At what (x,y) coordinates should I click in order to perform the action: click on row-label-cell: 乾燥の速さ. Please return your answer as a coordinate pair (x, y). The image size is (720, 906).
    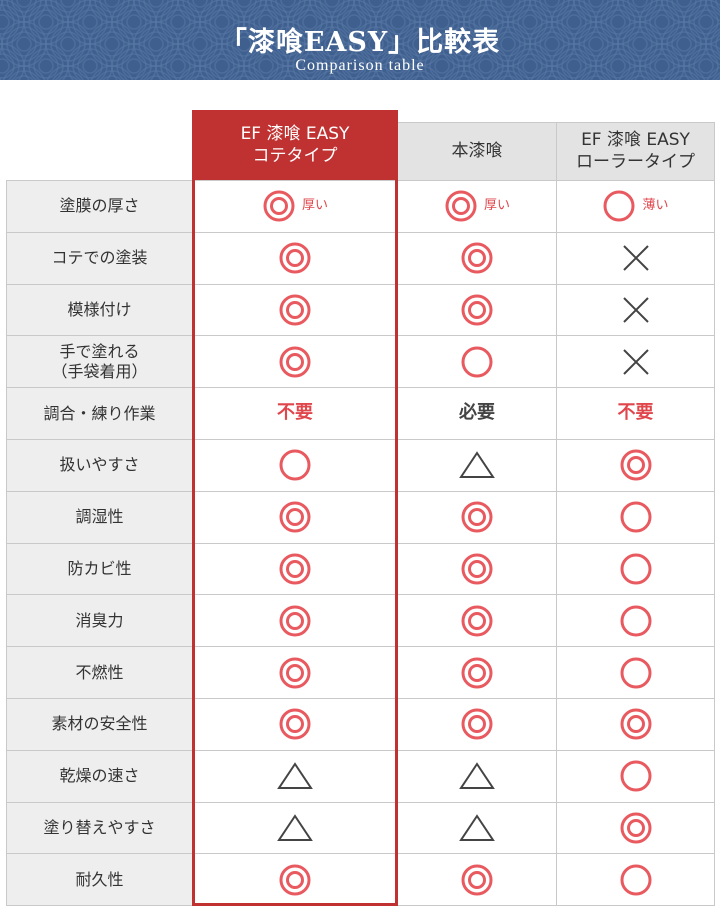
    Looking at the image, I should click on (99, 776).